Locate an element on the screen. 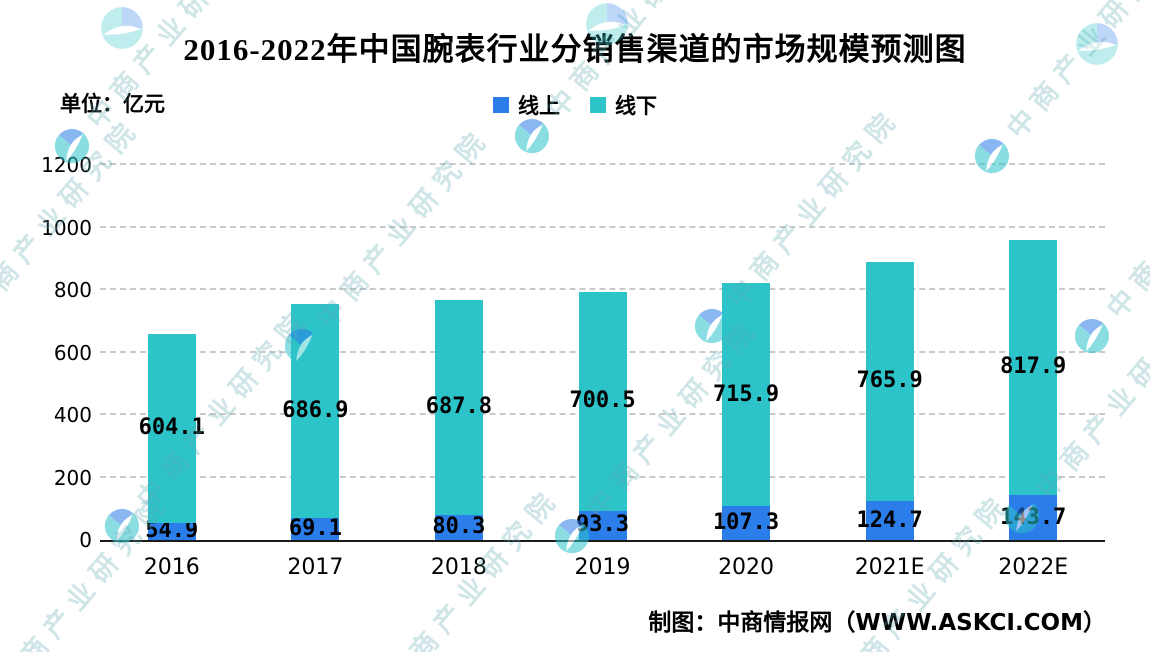 The height and width of the screenshot is (652, 1150). value-label-offline: 687.8 is located at coordinates (459, 407).